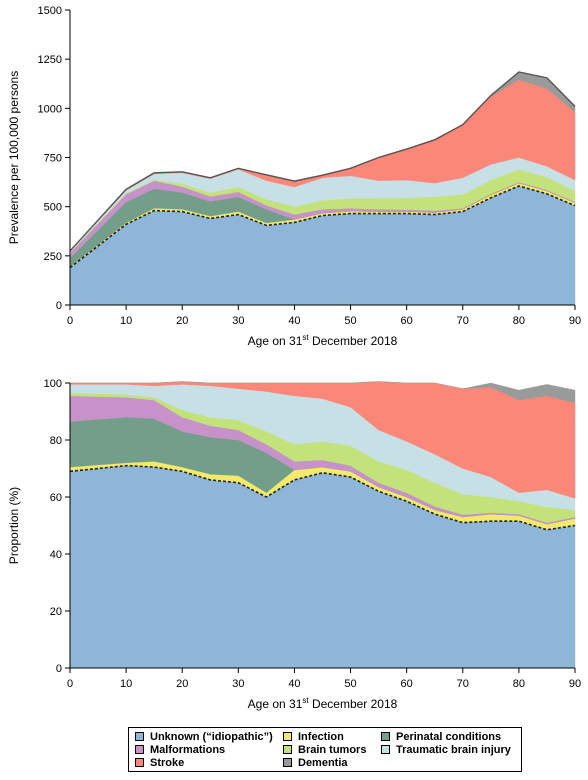  What do you see at coordinates (56, 498) in the screenshot?
I see `y-tick-label: 60` at bounding box center [56, 498].